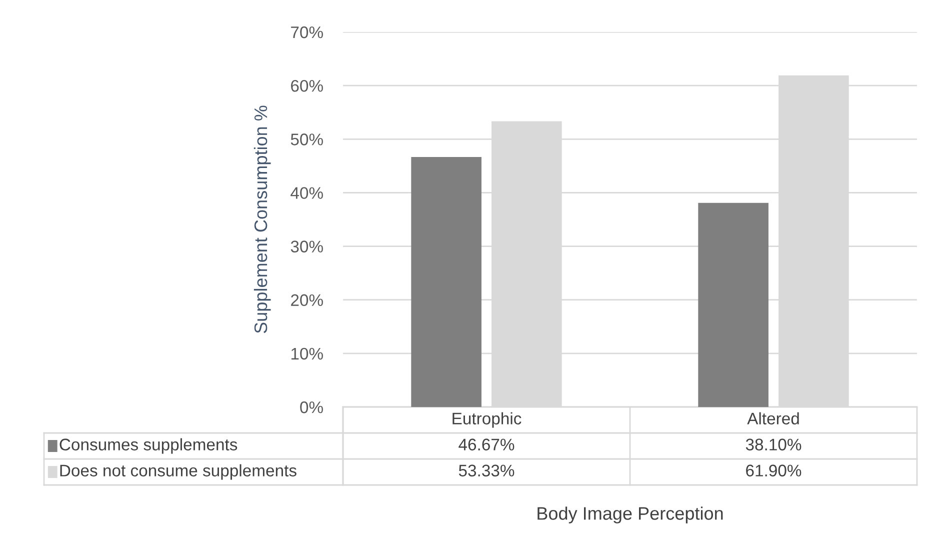 The width and height of the screenshot is (927, 538). Describe the element at coordinates (307, 300) in the screenshot. I see `y-tick-label: 20%` at that location.